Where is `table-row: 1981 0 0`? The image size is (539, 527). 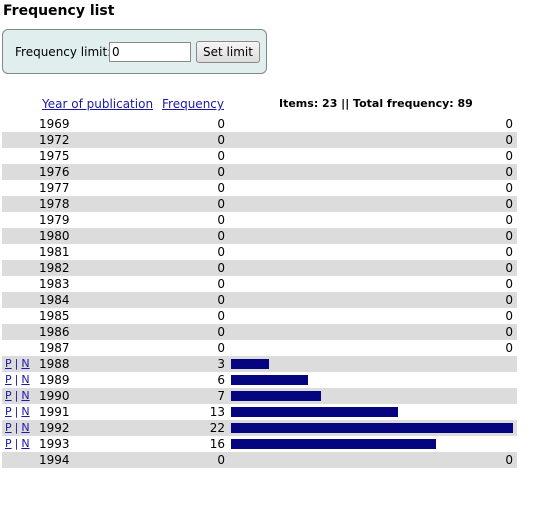
table-row: 1981 0 0 is located at coordinates (259, 252).